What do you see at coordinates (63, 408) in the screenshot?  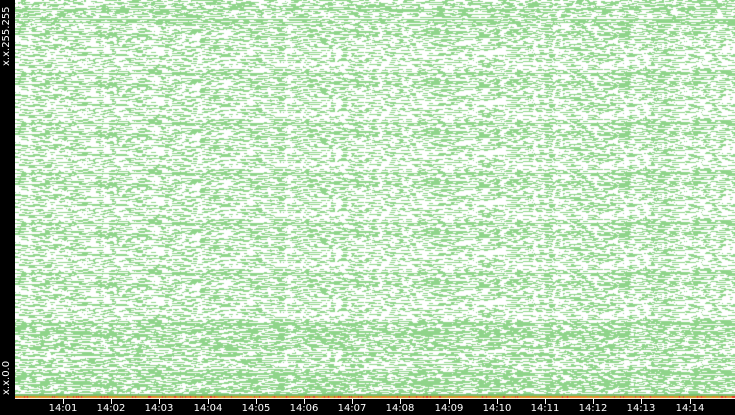 I see `x-tick-label: 14:01` at bounding box center [63, 408].